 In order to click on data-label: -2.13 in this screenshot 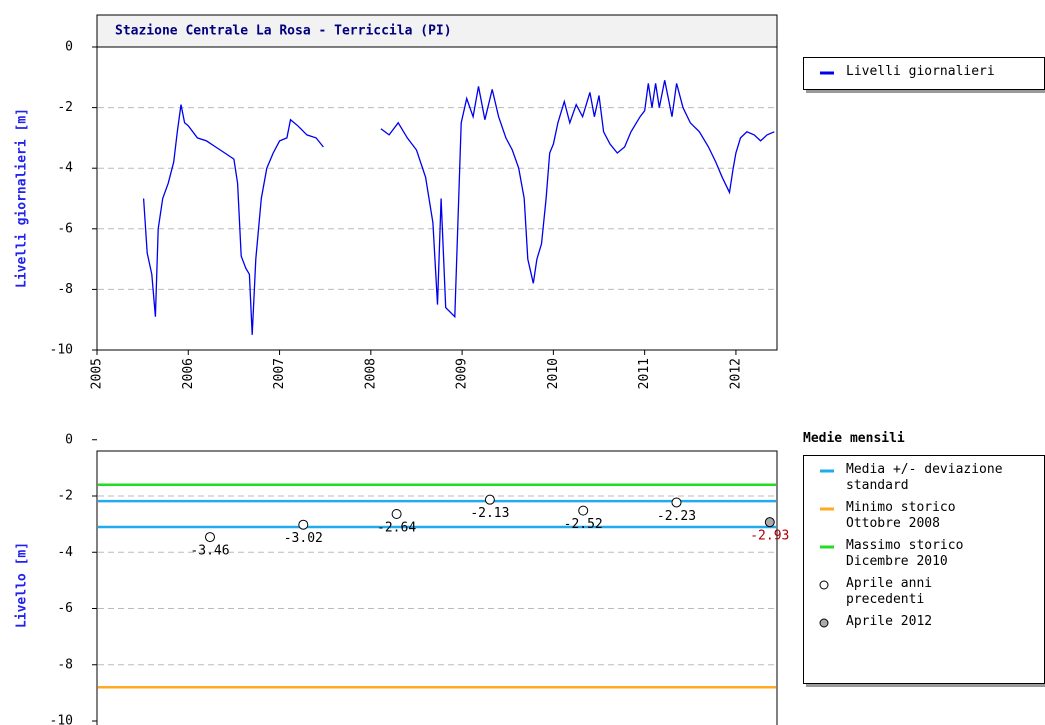, I will do `click(489, 513)`.